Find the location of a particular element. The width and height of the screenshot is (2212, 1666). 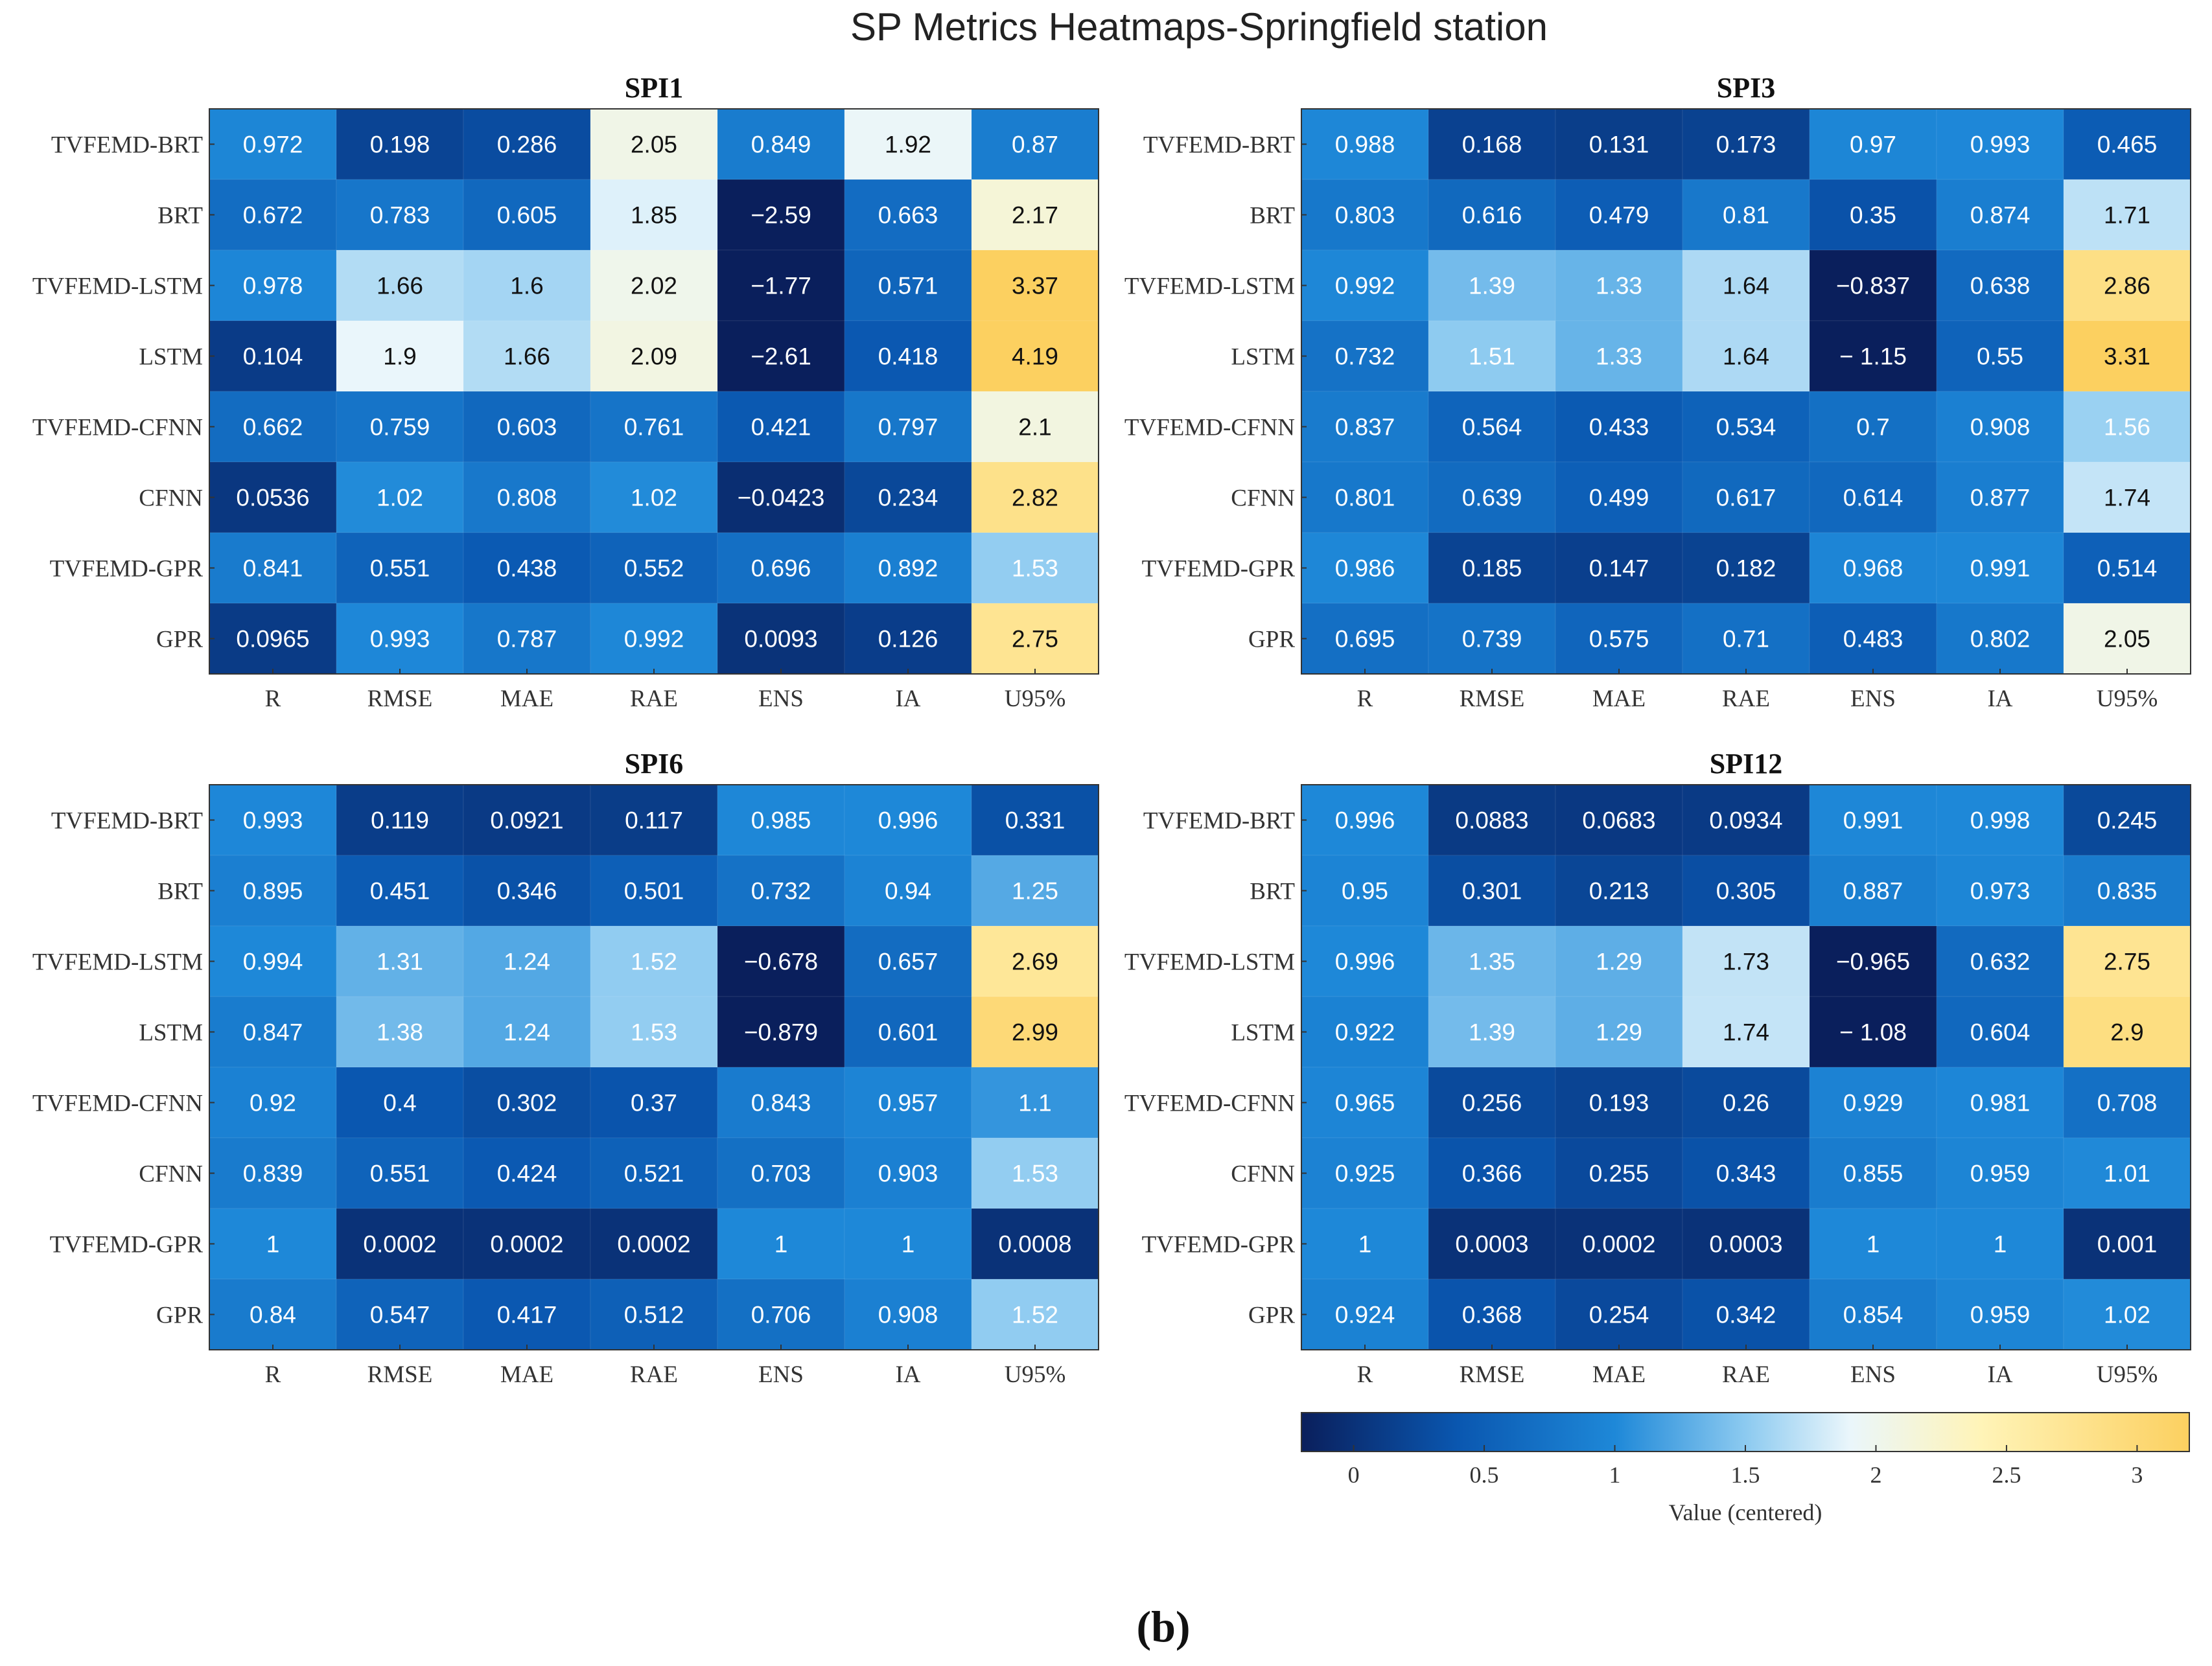

cell-value-label: 0.973 is located at coordinates (2000, 891).